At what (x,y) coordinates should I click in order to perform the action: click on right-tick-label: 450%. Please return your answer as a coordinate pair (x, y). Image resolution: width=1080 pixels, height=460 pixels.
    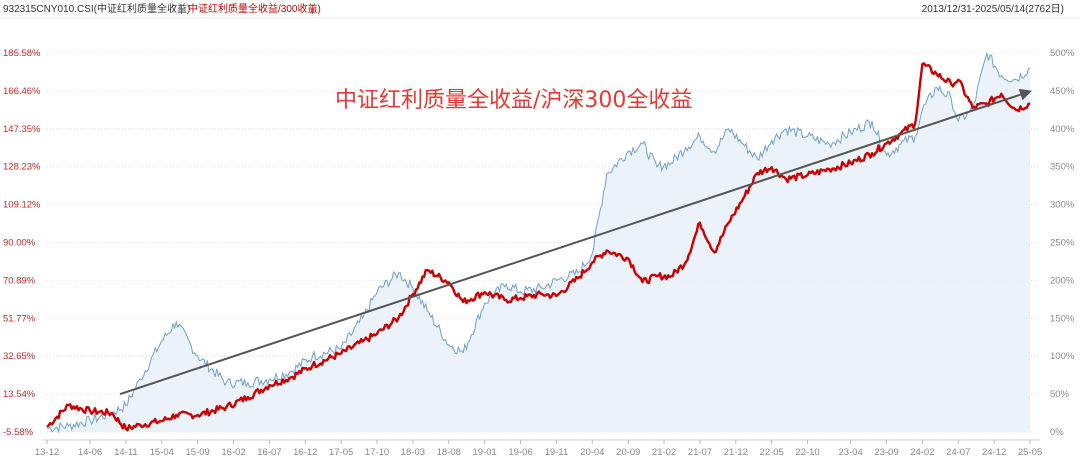
    Looking at the image, I should click on (1062, 91).